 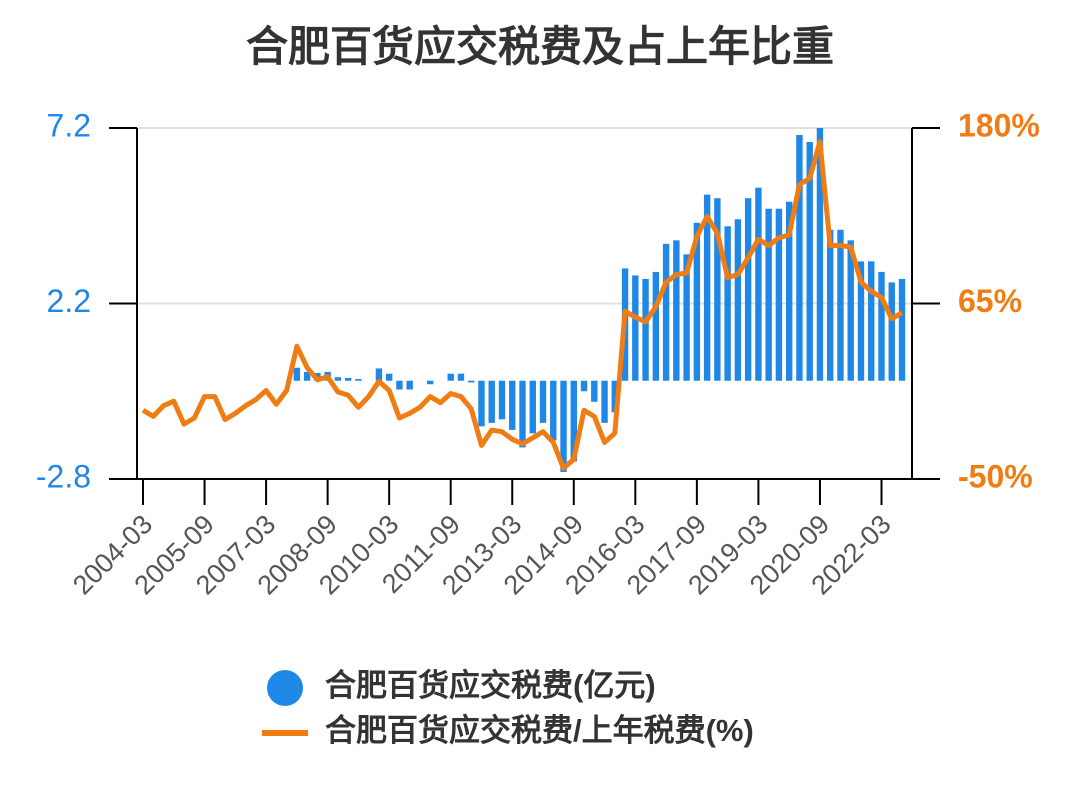 What do you see at coordinates (285, 688) in the screenshot?
I see `legend-marker` at bounding box center [285, 688].